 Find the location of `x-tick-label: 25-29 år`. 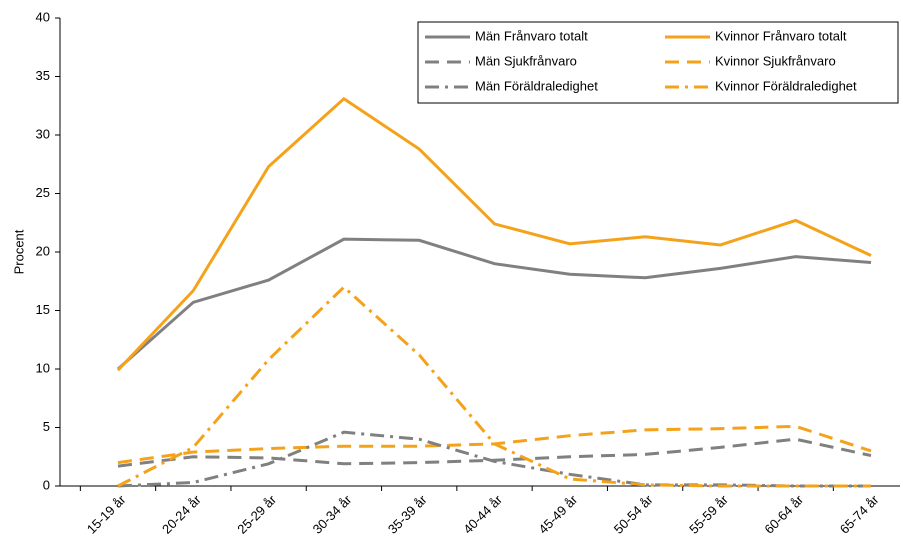

x-tick-label: 25-29 år is located at coordinates (256, 513).